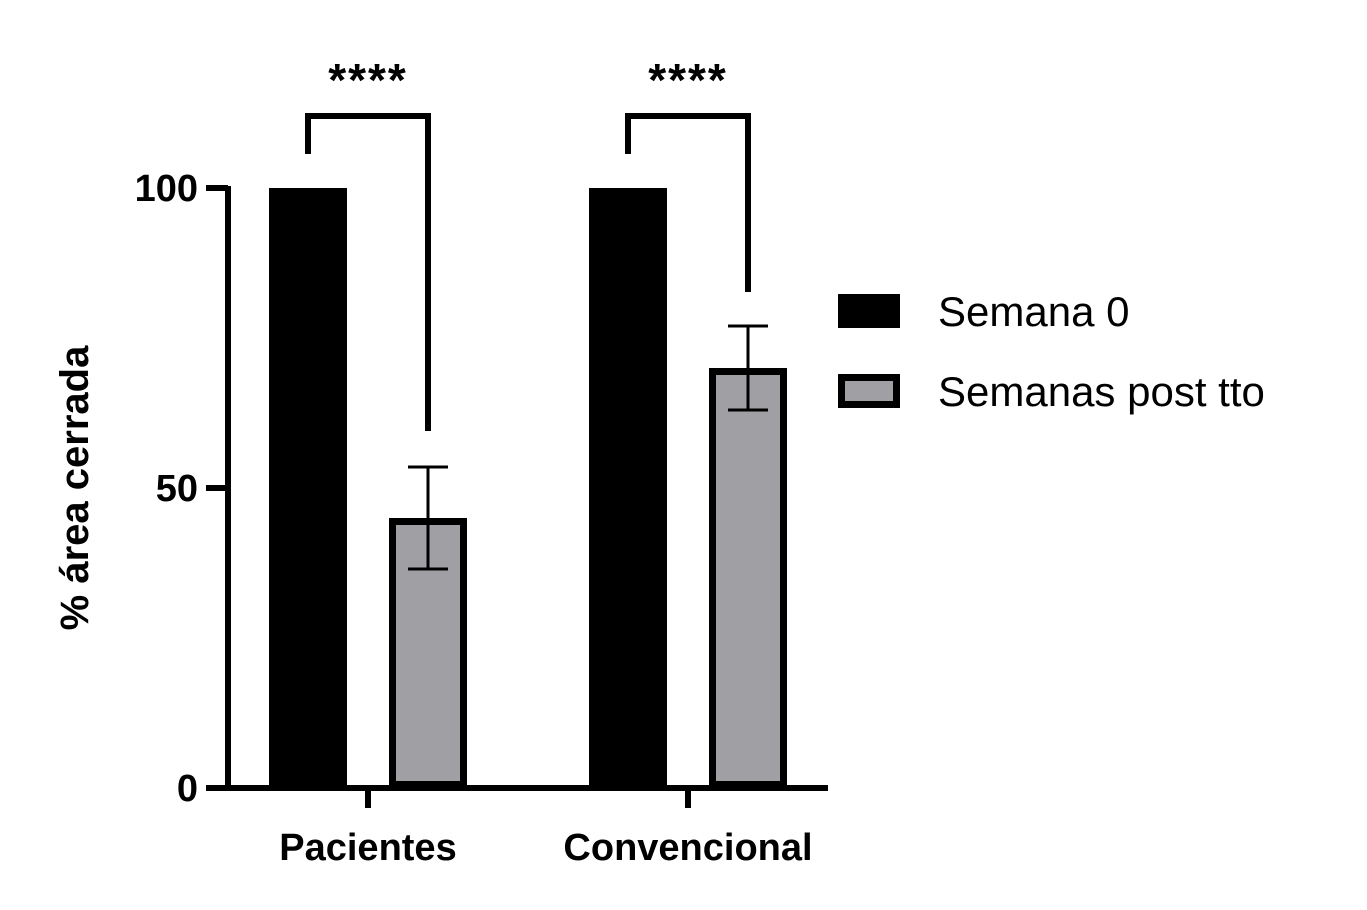 This screenshot has width=1367, height=910. What do you see at coordinates (187, 789) in the screenshot?
I see `y-tick-label: 0` at bounding box center [187, 789].